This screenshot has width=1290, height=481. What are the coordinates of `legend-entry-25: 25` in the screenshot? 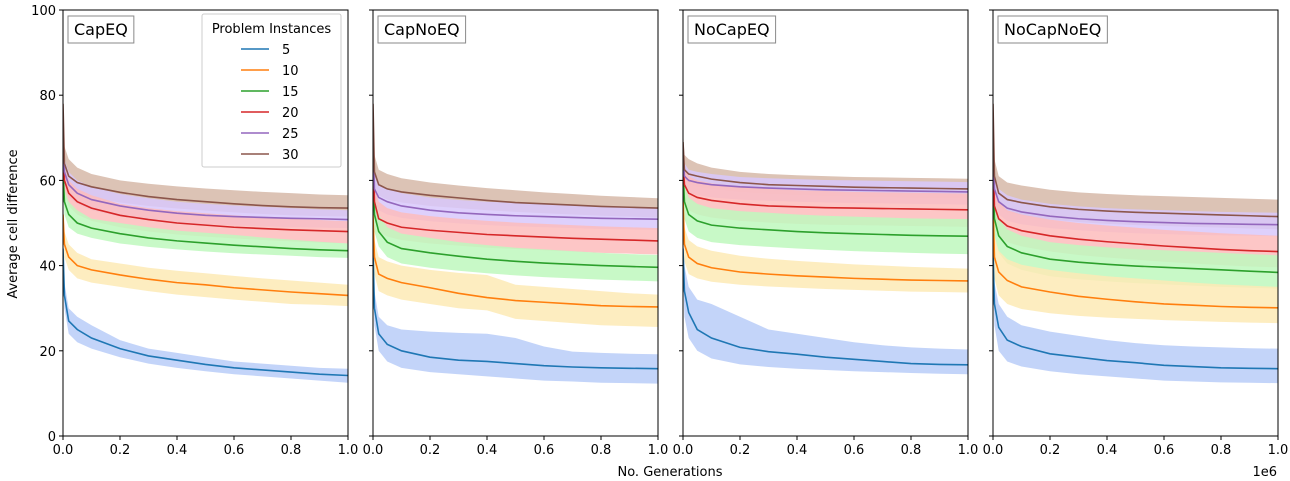 It's located at (290, 134).